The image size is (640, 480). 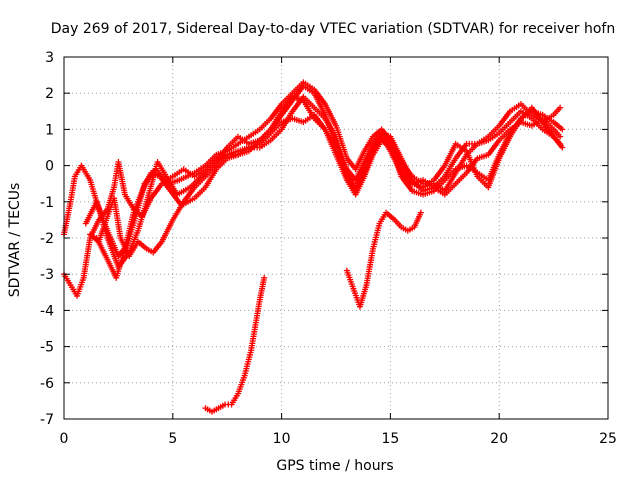 I want to click on y-tick-label: 0, so click(x=49, y=167).